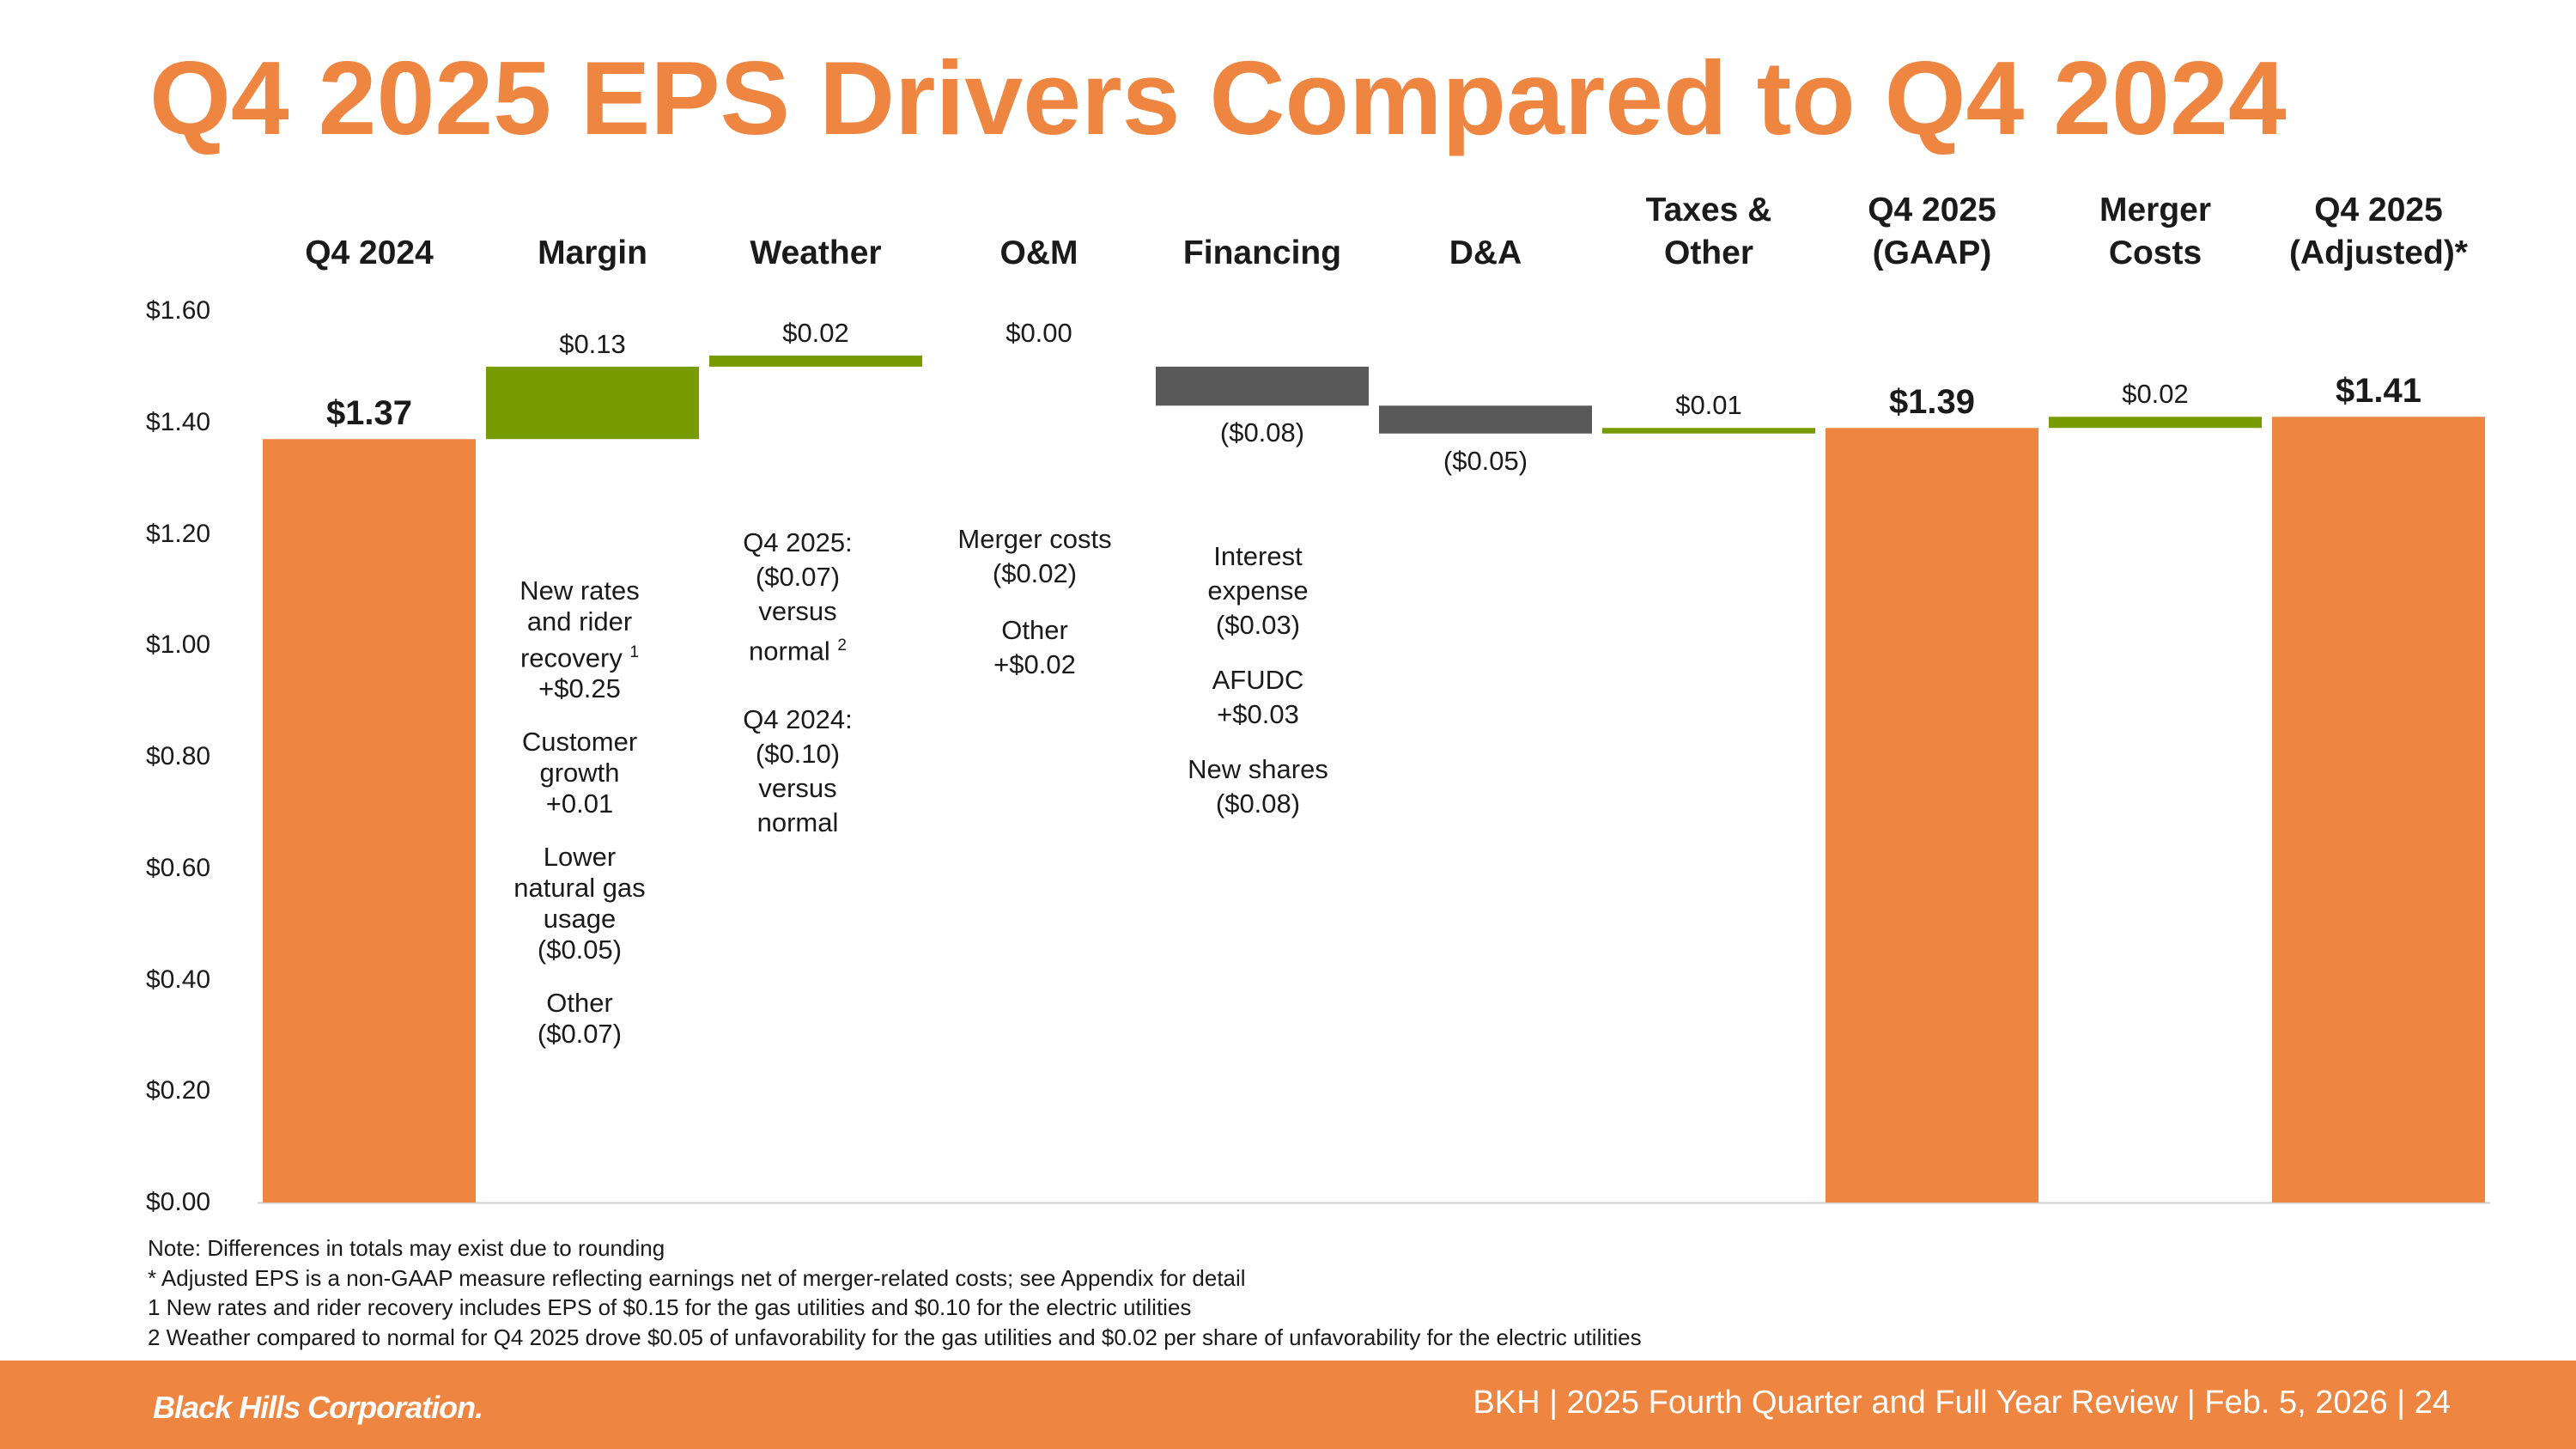 The image size is (2576, 1449). Describe the element at coordinates (579, 773) in the screenshot. I see `annotation-item: Customer growth +0.01` at that location.